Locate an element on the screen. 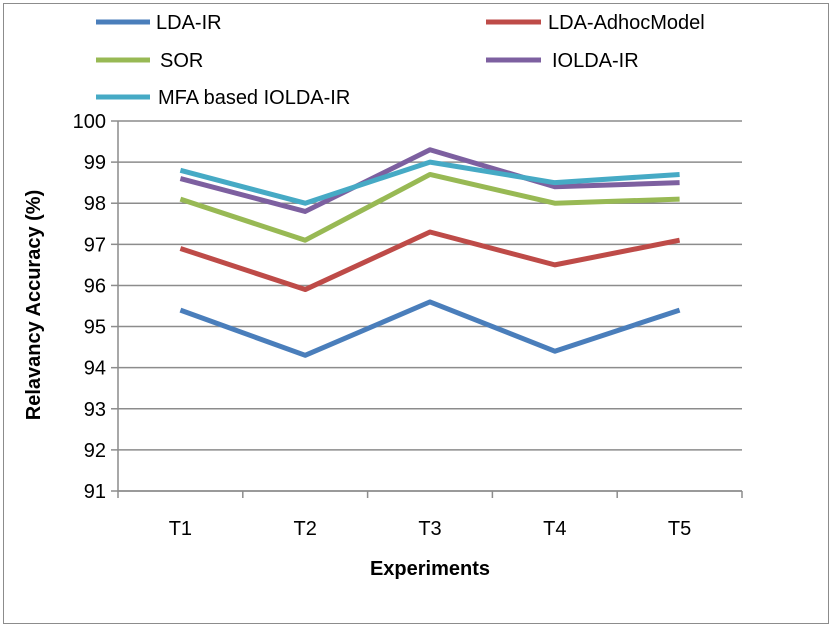 The height and width of the screenshot is (629, 834). y-tick-label-93: 93 is located at coordinates (95, 410).